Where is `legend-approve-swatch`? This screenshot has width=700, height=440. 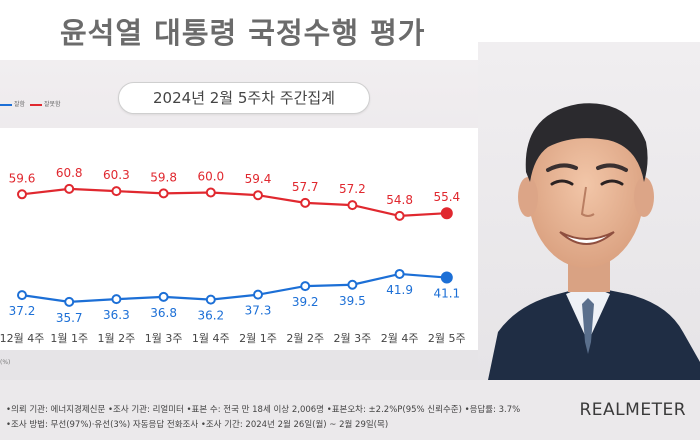
legend-approve-swatch is located at coordinates (6, 104).